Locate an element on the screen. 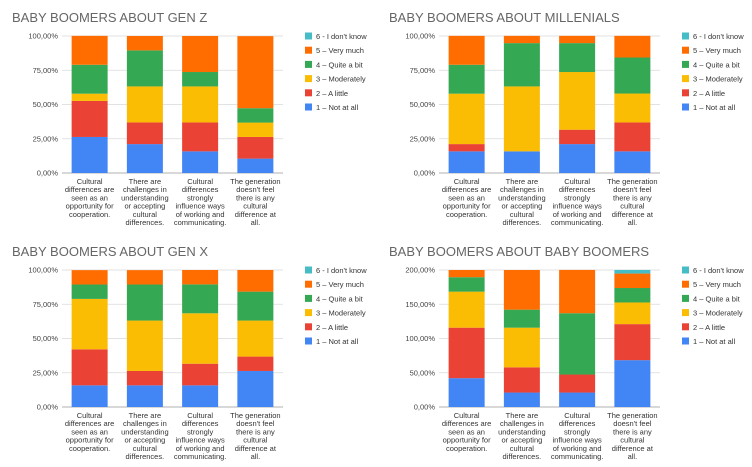 The height and width of the screenshot is (467, 752). chart-title: BABY BOOMERS ABOUT MILLENIALS is located at coordinates (504, 17).